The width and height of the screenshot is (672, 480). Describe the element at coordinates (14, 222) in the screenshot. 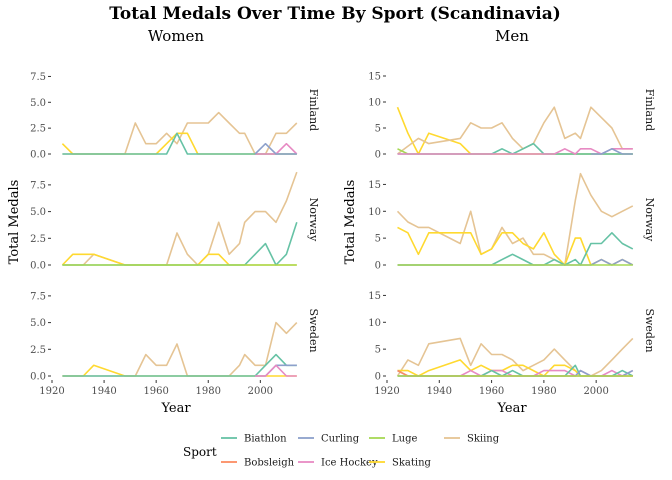

I see `y-axis-label-women: Total Medals` at that location.